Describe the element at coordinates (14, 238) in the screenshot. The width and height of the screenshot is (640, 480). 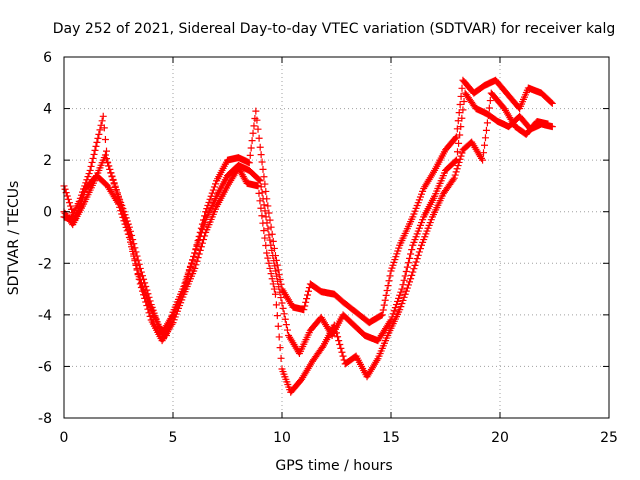
I see `y-axis-label: SDTVAR / TECUs` at that location.